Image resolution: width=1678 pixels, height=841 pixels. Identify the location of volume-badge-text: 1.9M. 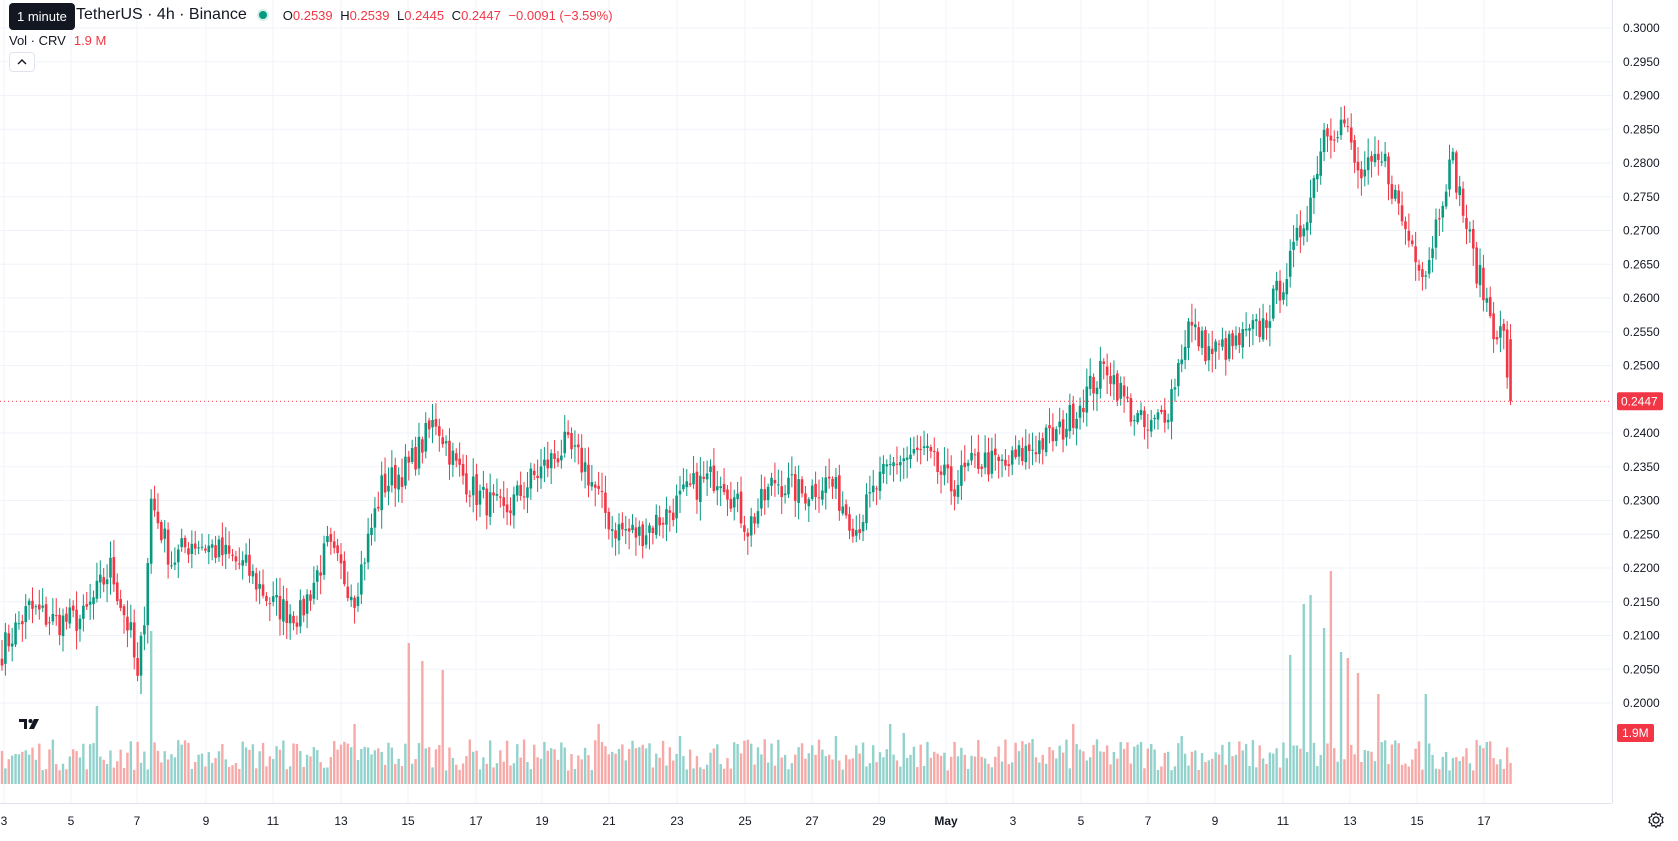
(1635, 733).